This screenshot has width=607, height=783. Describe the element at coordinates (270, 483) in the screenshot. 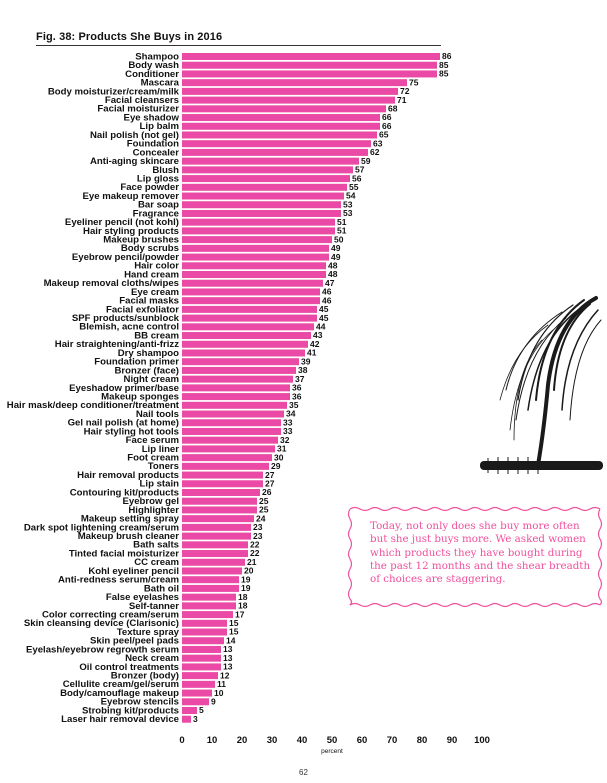

I see `value-label: 27` at that location.